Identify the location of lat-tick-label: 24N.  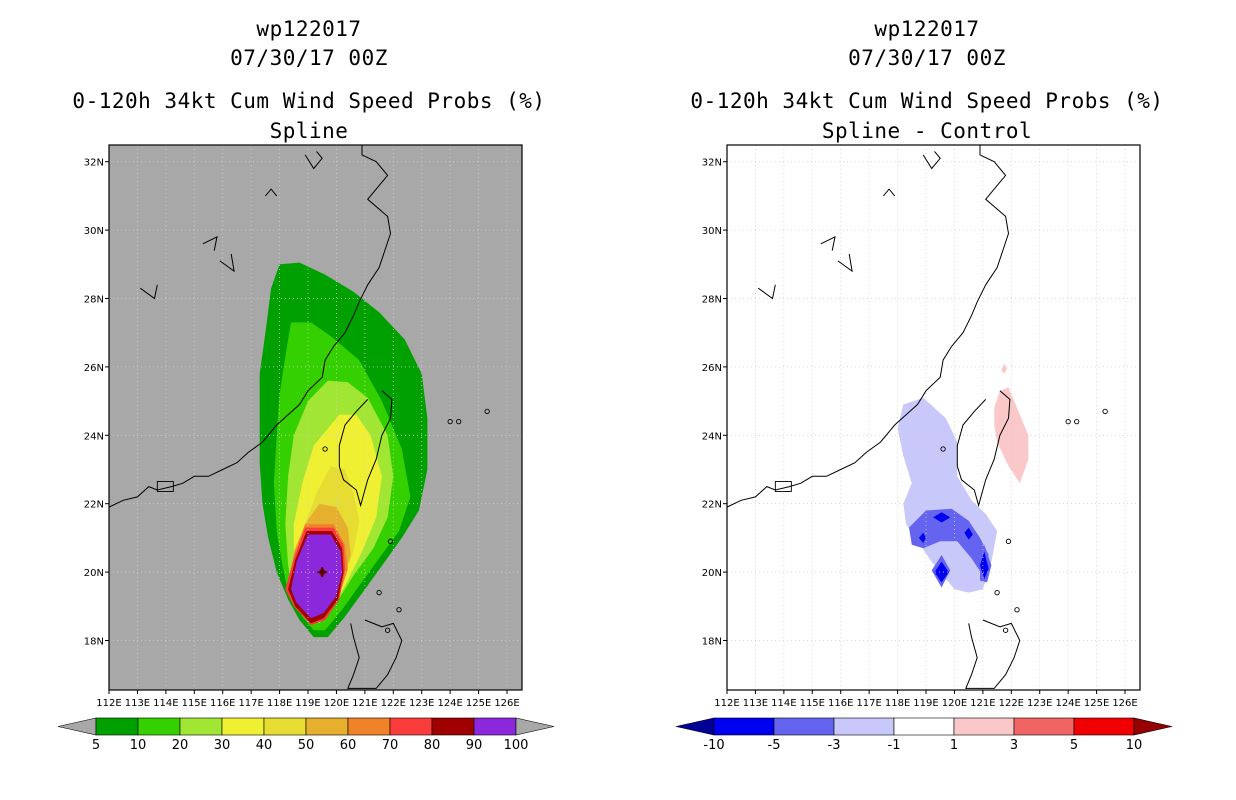
(712, 436).